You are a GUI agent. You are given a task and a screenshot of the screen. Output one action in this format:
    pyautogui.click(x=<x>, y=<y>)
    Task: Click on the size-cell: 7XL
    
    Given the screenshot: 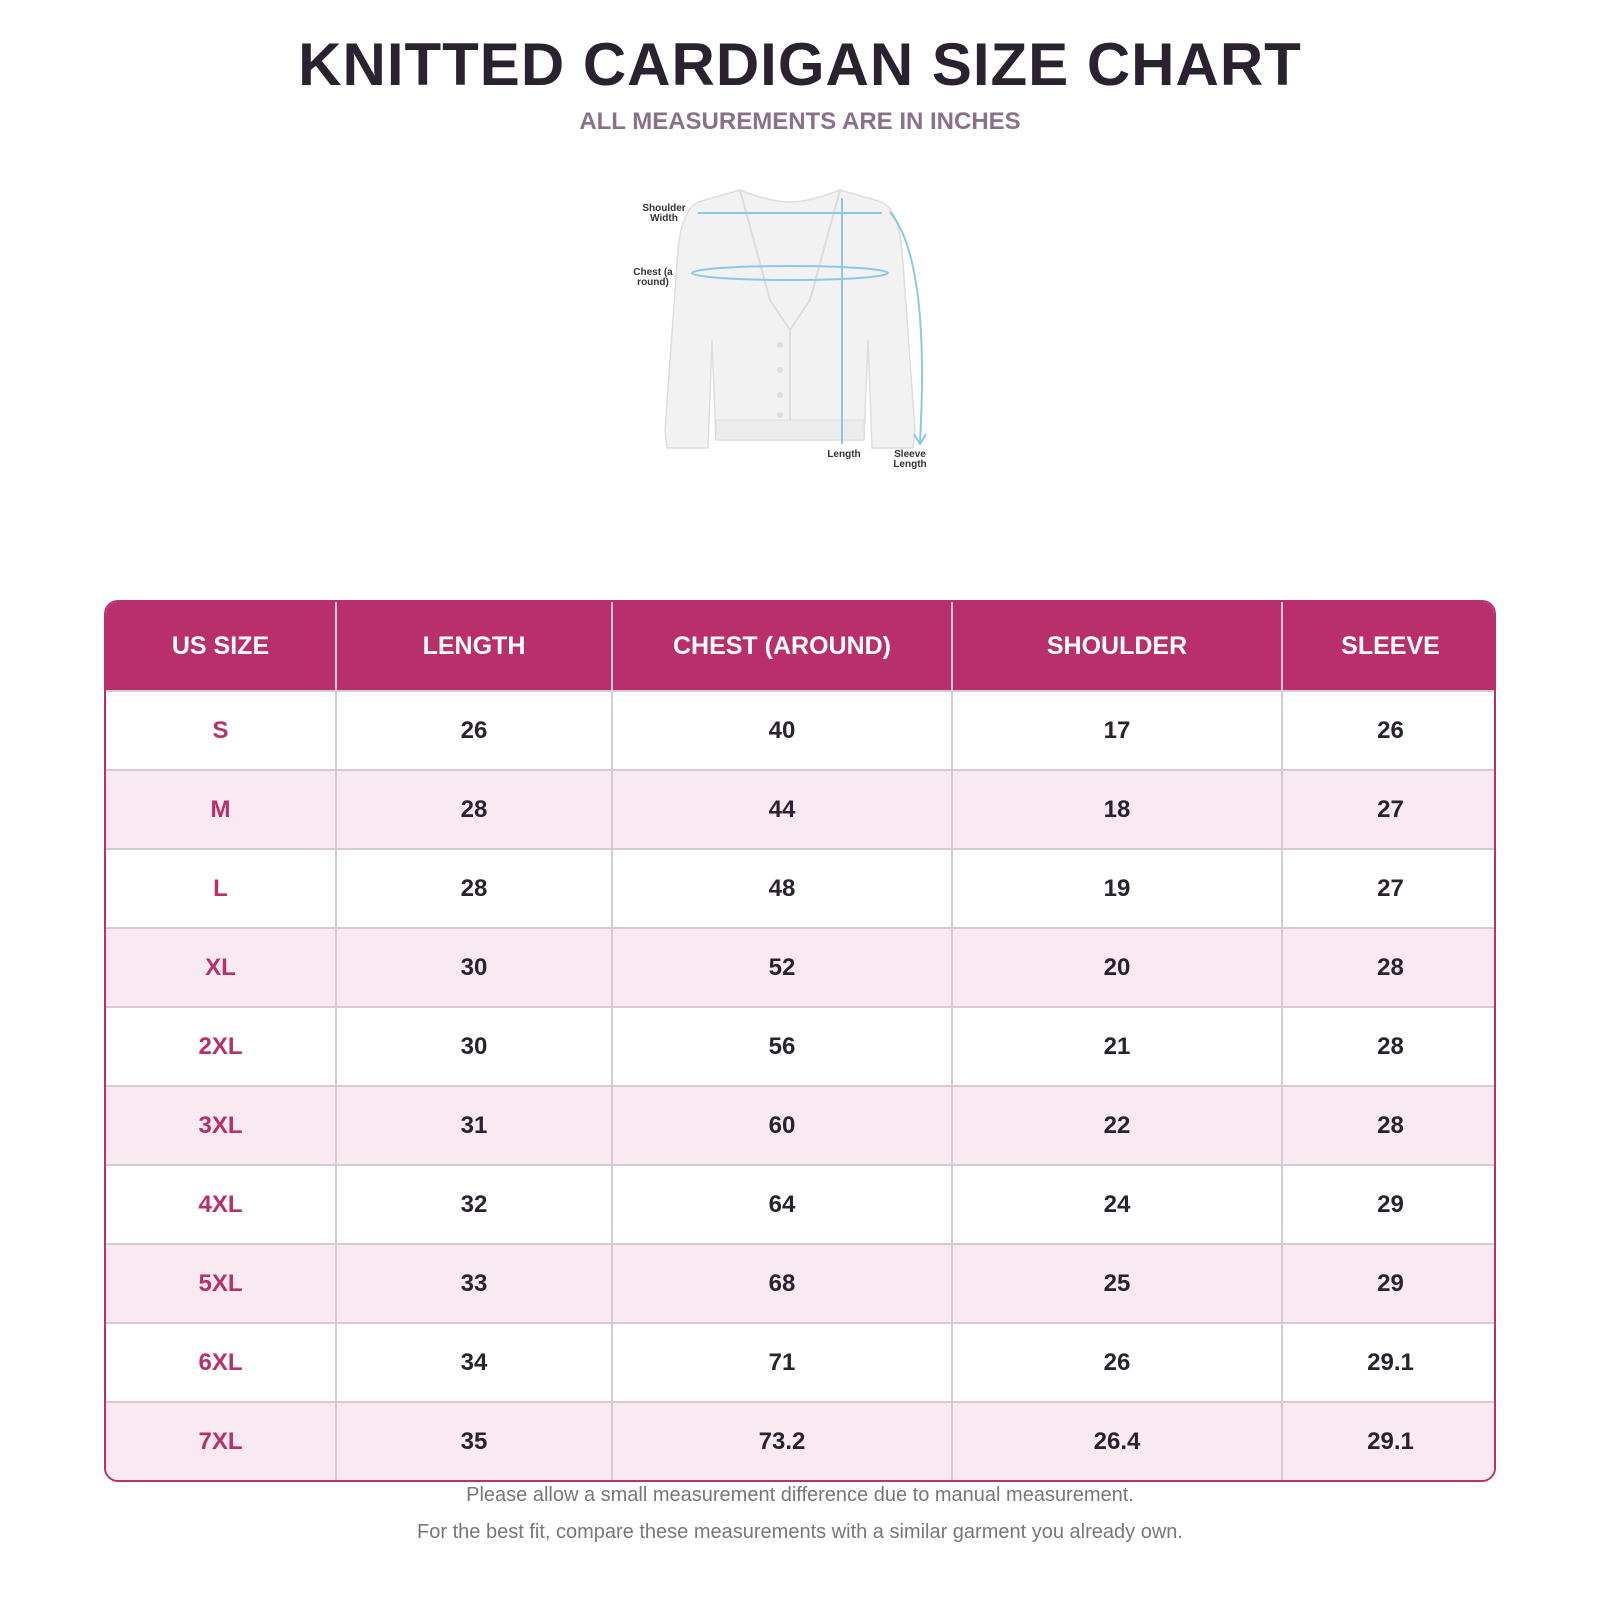 What is the action you would take?
    pyautogui.click(x=221, y=1440)
    